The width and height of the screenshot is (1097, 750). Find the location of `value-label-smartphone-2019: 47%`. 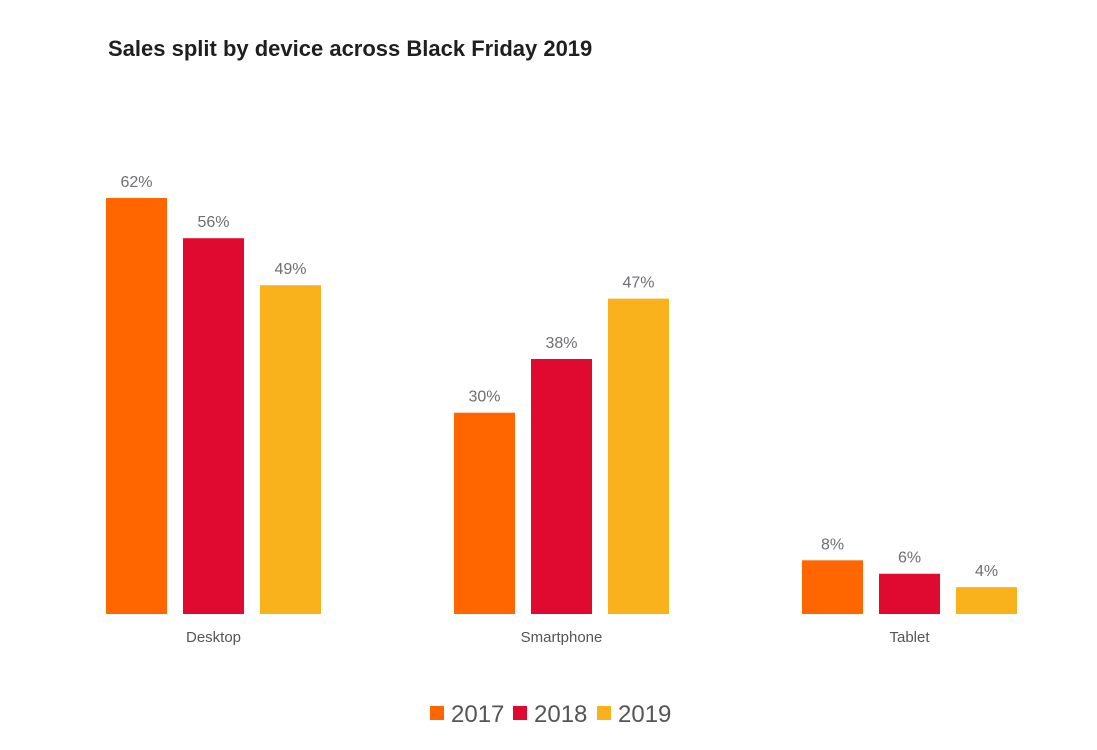

value-label-smartphone-2019: 47% is located at coordinates (638, 283).